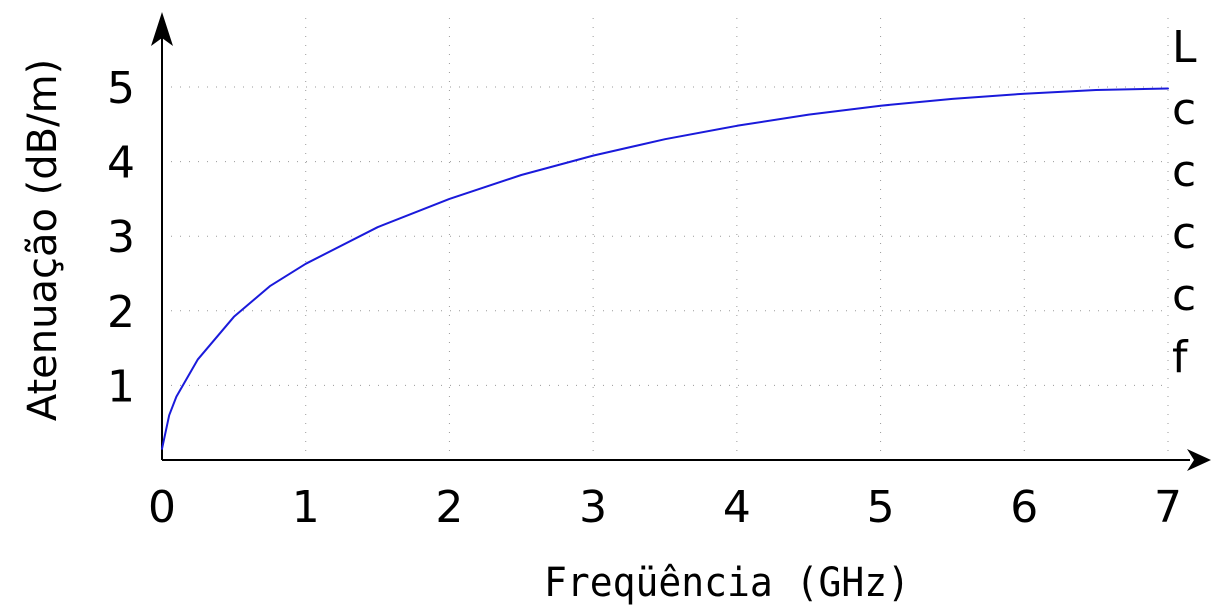  What do you see at coordinates (737, 507) in the screenshot?
I see `x-tick-label: 4` at bounding box center [737, 507].